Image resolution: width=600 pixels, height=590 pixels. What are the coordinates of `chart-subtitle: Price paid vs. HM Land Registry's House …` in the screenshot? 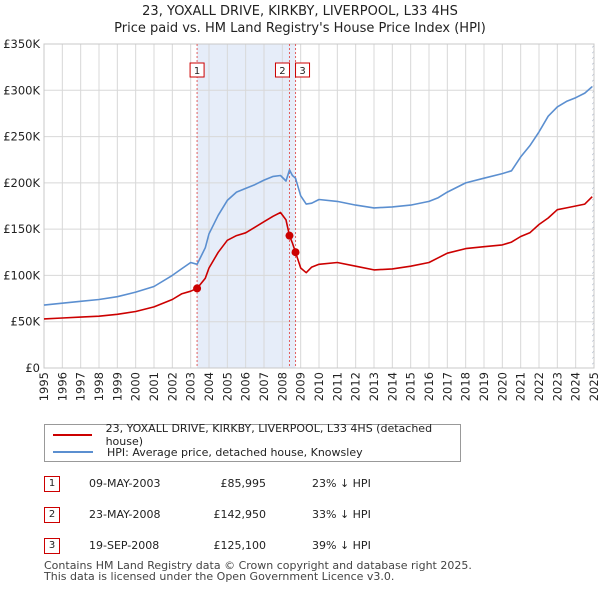 It's located at (300, 28).